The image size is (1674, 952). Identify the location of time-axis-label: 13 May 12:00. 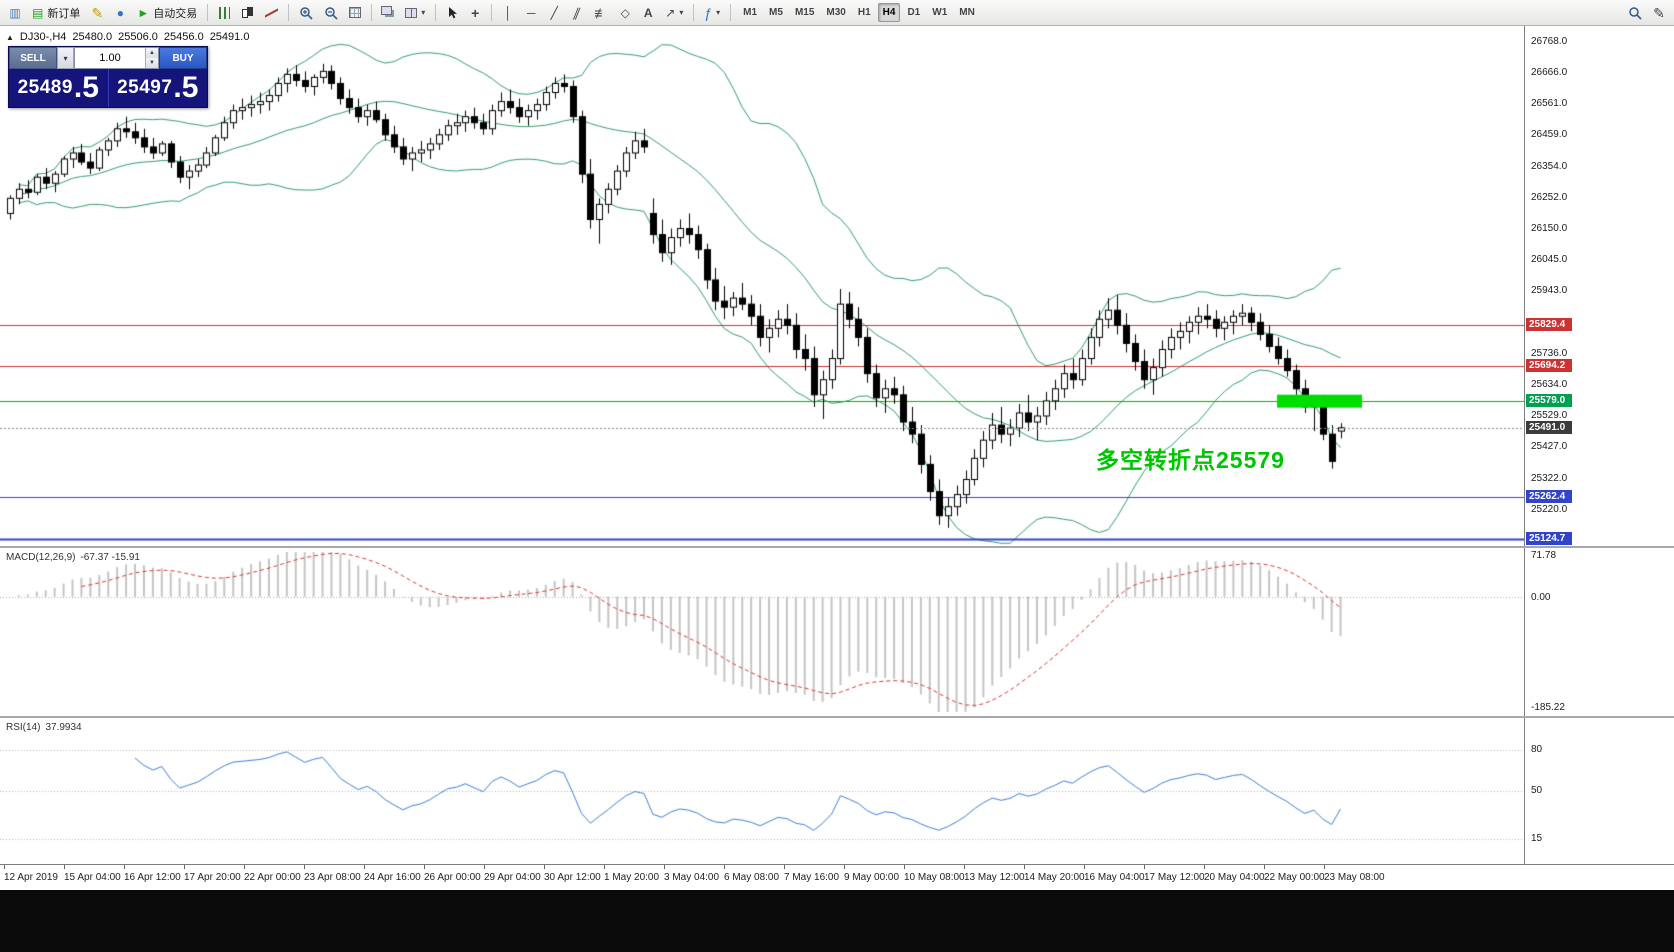
(994, 877).